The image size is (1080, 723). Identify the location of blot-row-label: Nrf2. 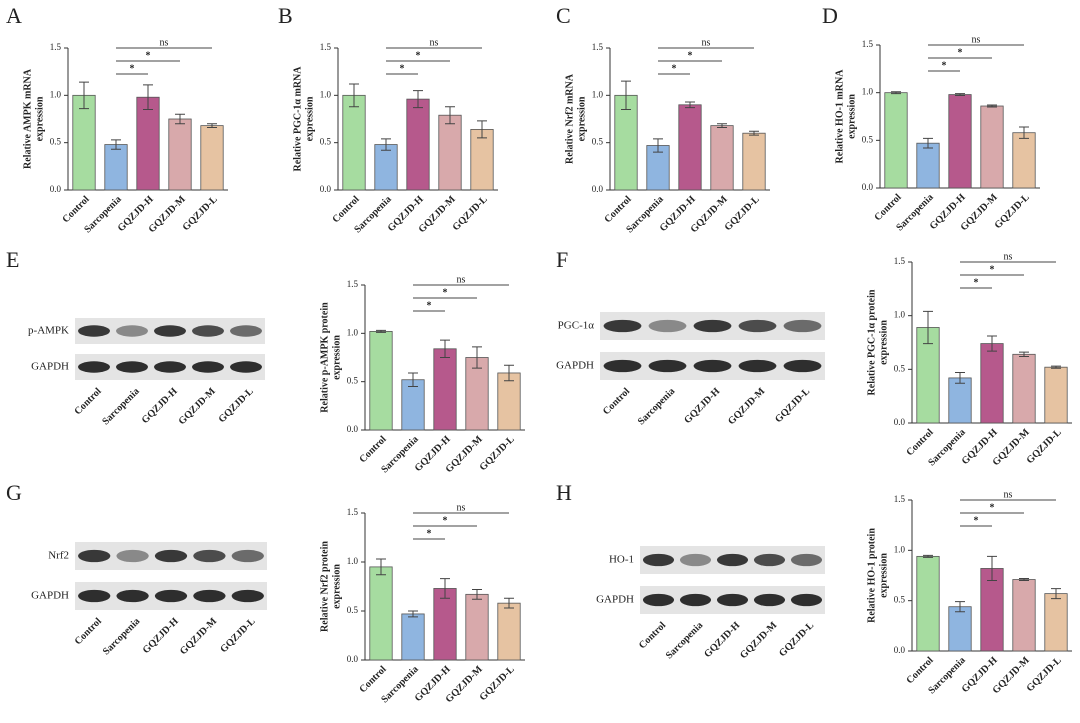
(58, 556).